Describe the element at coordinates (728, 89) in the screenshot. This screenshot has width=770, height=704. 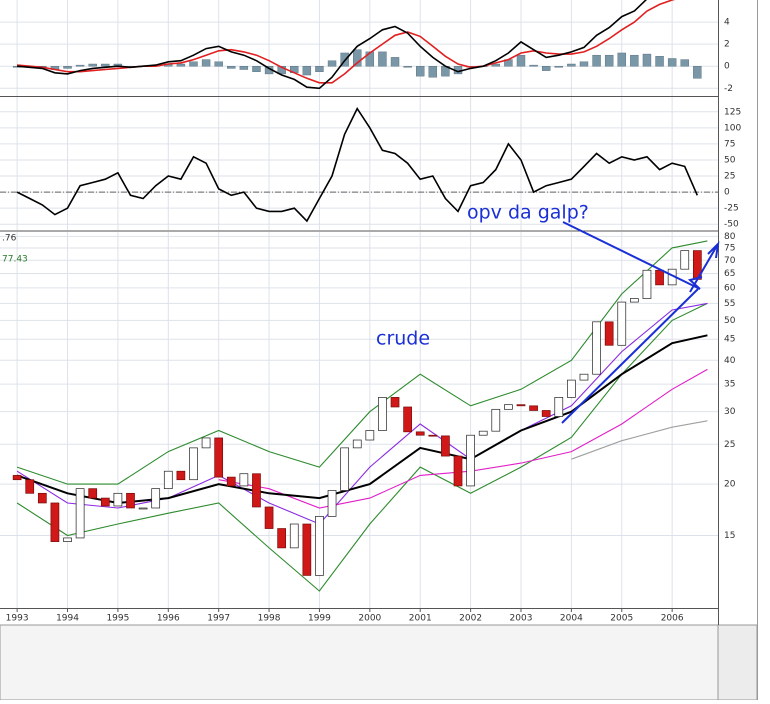
I see `y-tick-label: -2` at that location.